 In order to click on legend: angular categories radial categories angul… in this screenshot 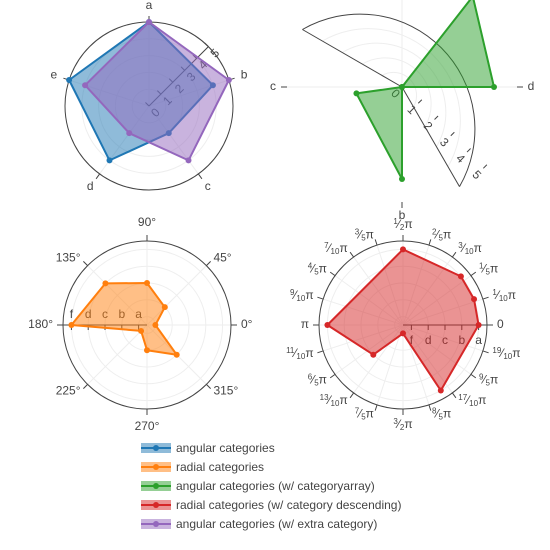, I will do `click(271, 486)`.